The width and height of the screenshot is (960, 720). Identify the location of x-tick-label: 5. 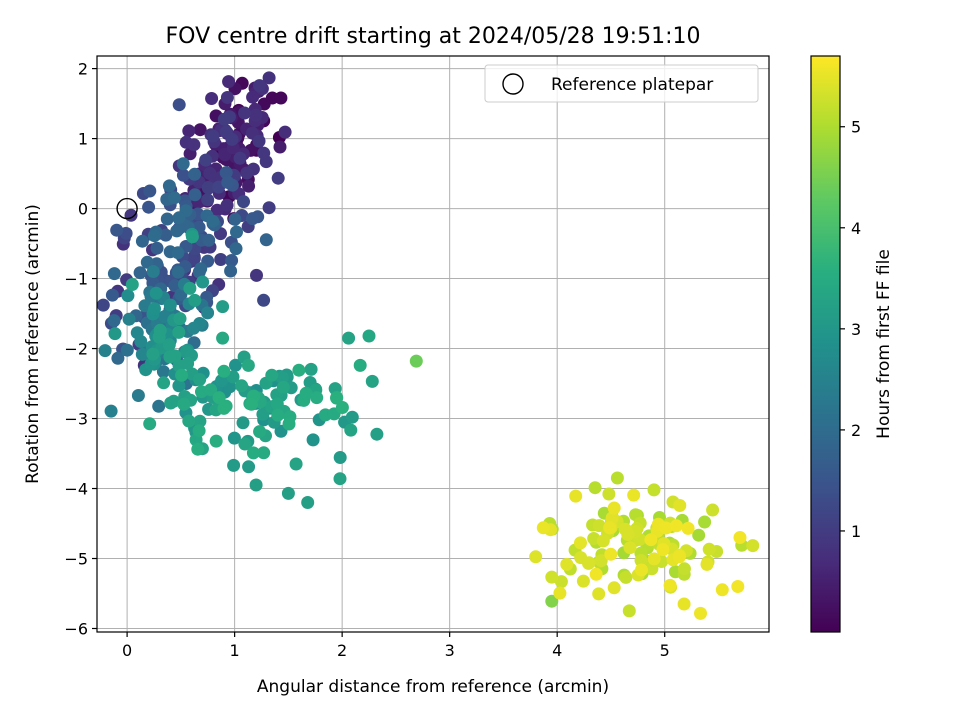
(665, 650).